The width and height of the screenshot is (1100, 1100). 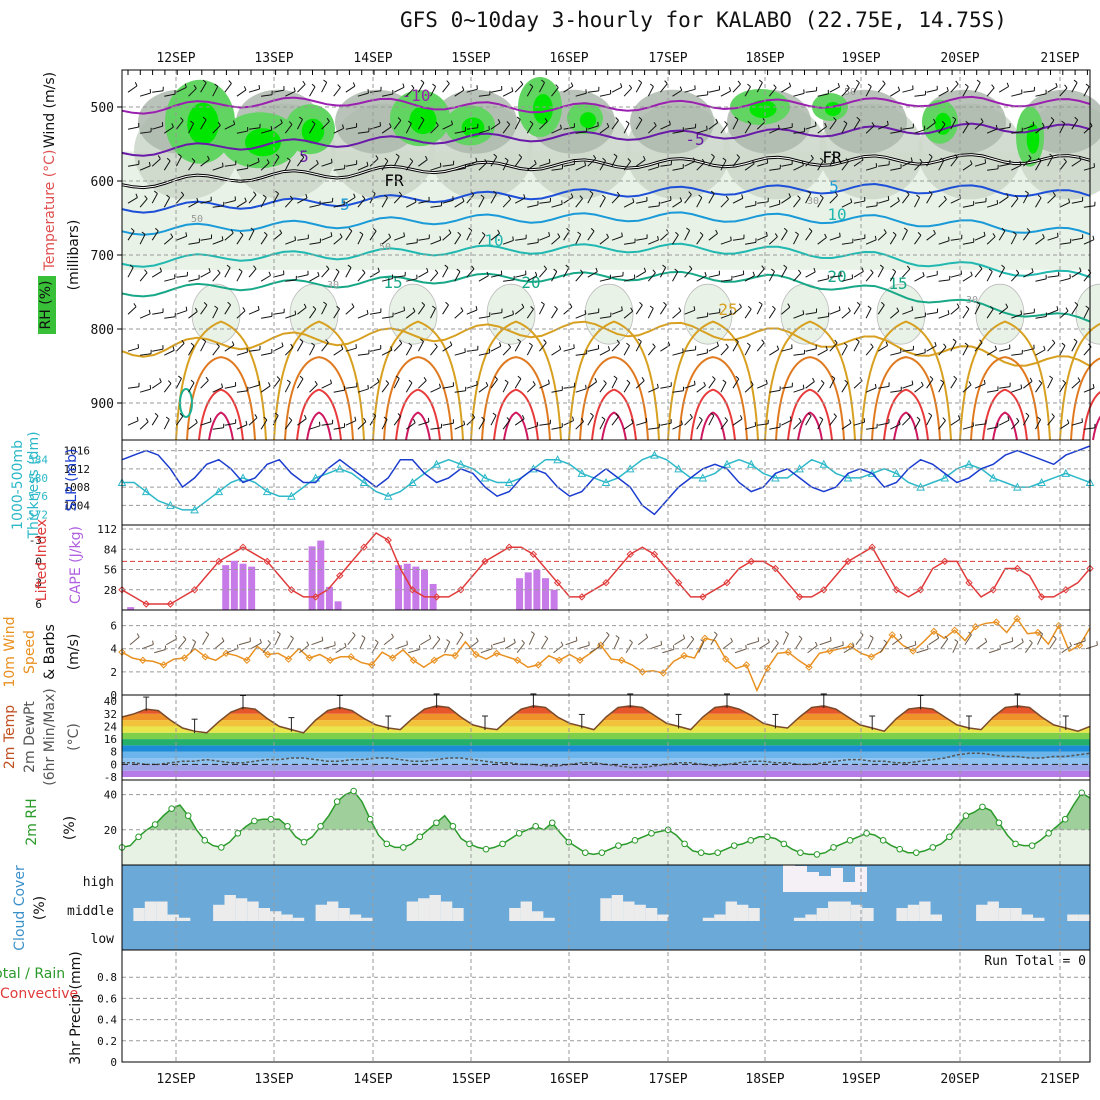 What do you see at coordinates (110, 795) in the screenshot?
I see `rh-tick-label: 40` at bounding box center [110, 795].